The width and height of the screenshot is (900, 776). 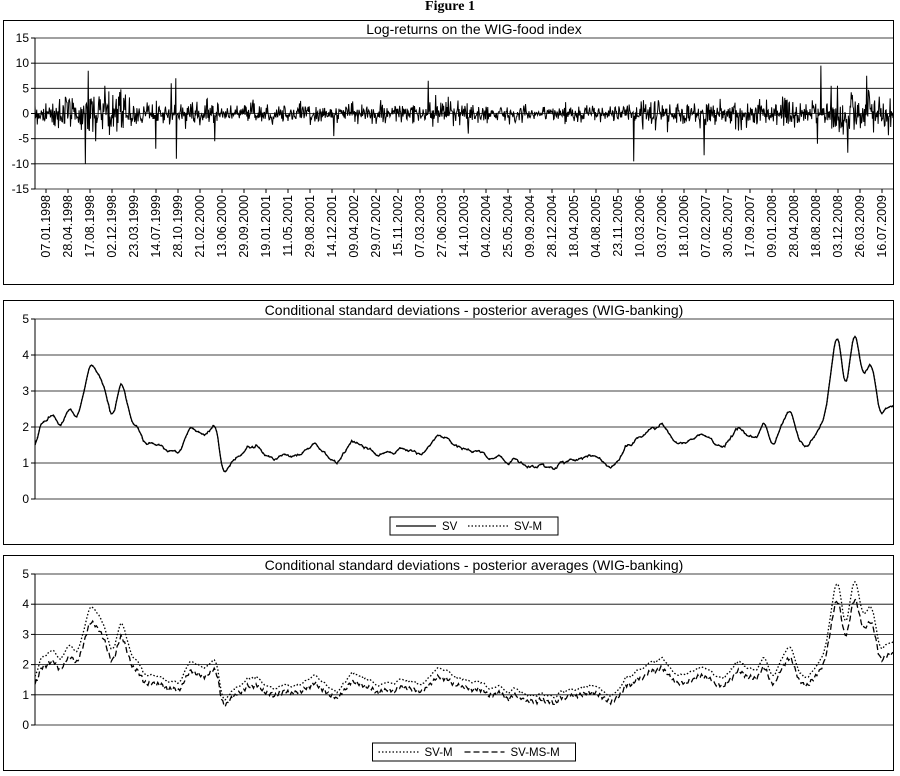 What do you see at coordinates (376, 226) in the screenshot?
I see `returns-x-tick-label: 29.07.2002` at bounding box center [376, 226].